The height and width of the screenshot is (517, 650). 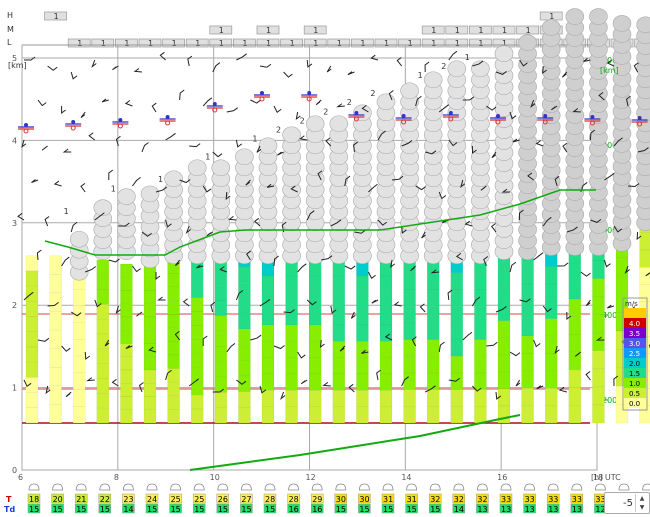 I want to click on flight-level-label-800: 800, so click(x=609, y=145).